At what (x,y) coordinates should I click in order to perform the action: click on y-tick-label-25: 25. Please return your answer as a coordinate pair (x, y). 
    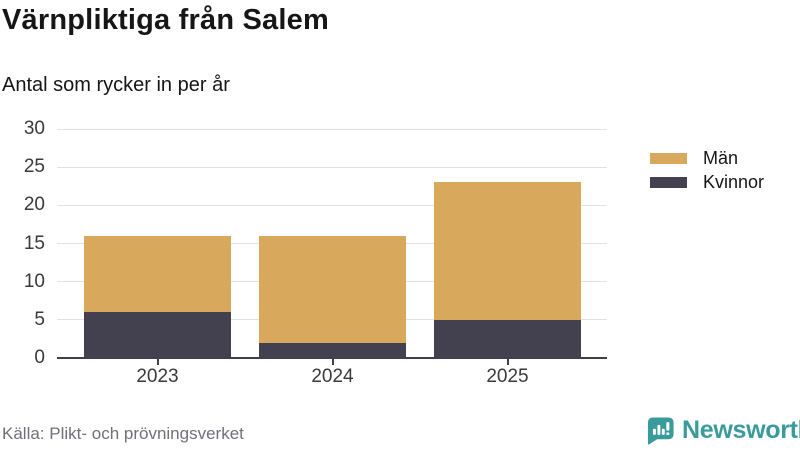
    Looking at the image, I should click on (34, 167).